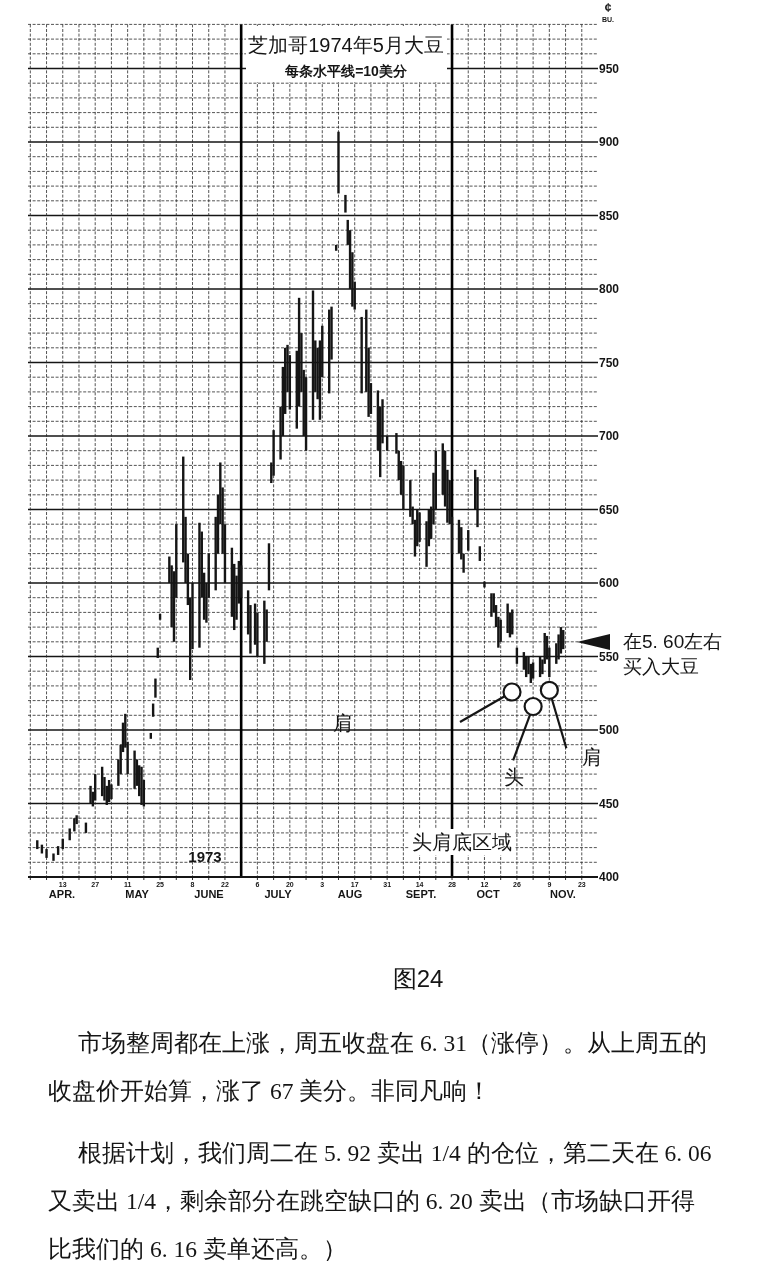 The width and height of the screenshot is (758, 1275). What do you see at coordinates (137, 894) in the screenshot?
I see `text: MAY` at bounding box center [137, 894].